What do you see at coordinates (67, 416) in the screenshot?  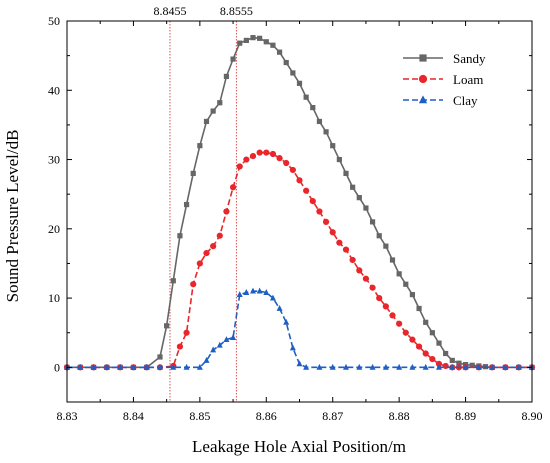 I see `x-tick-label: 8.83` at bounding box center [67, 416].